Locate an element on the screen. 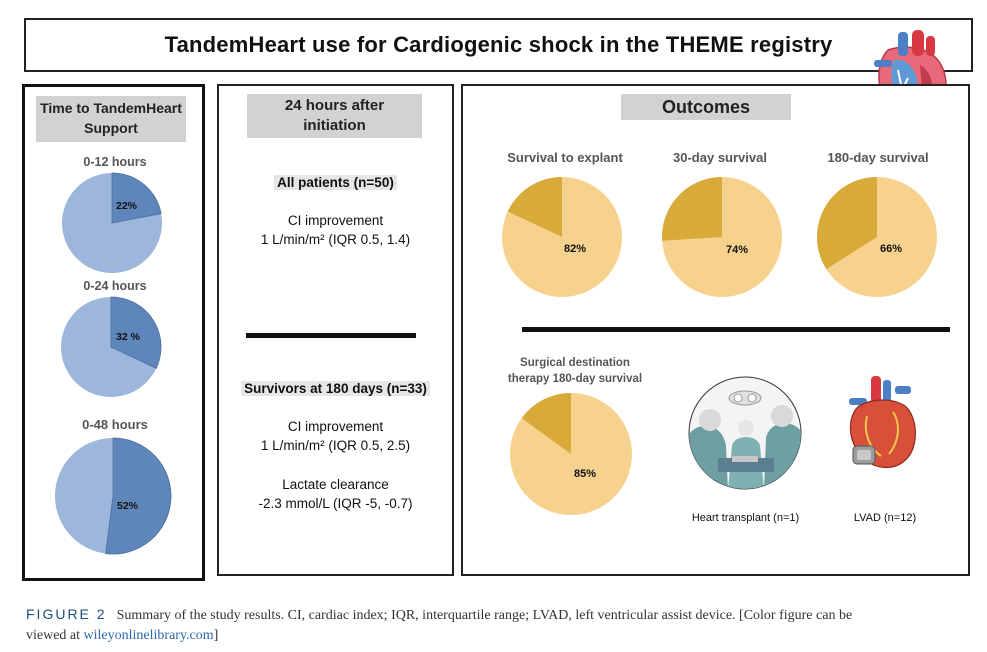  pie-0-24-slice is located at coordinates (136, 332).